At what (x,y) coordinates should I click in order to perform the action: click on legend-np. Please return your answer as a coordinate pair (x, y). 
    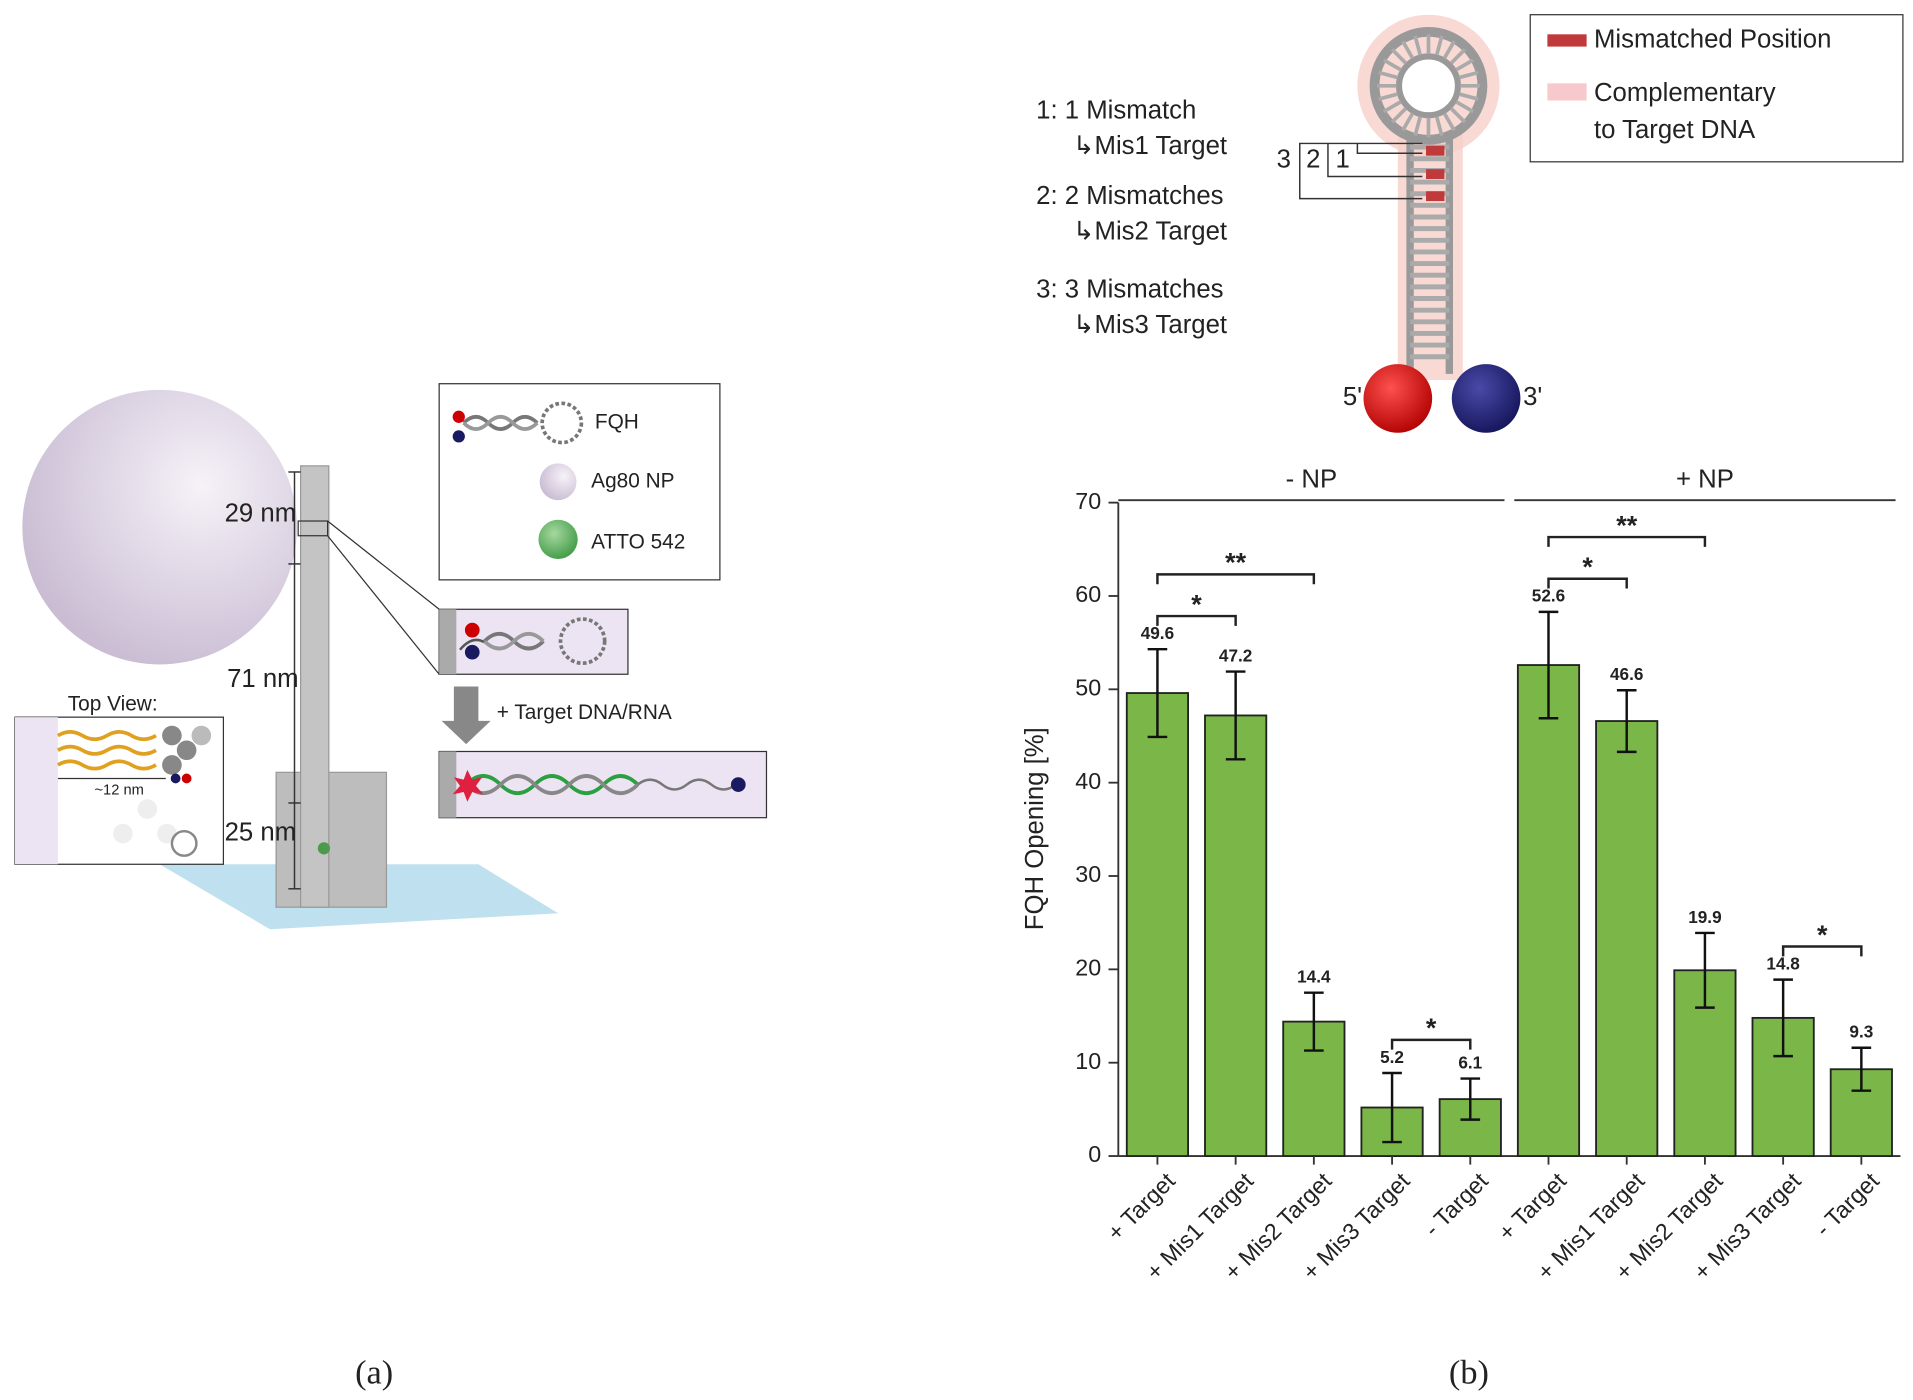
    Looking at the image, I should click on (558, 482).